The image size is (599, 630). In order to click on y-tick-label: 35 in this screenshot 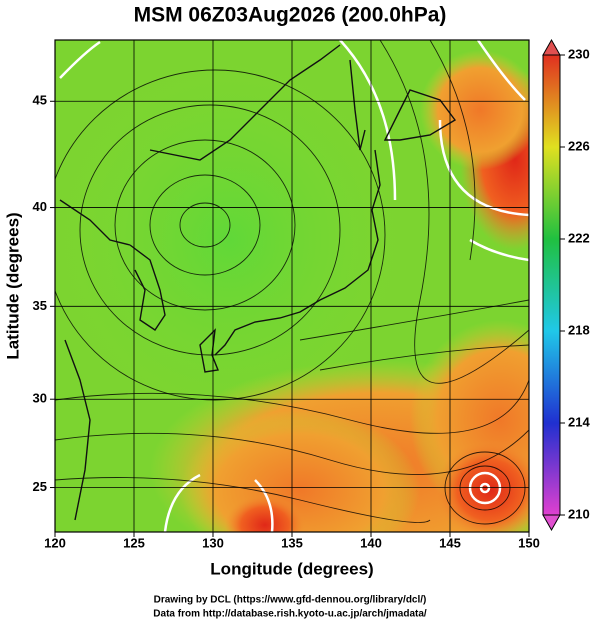, I will do `click(40, 305)`.